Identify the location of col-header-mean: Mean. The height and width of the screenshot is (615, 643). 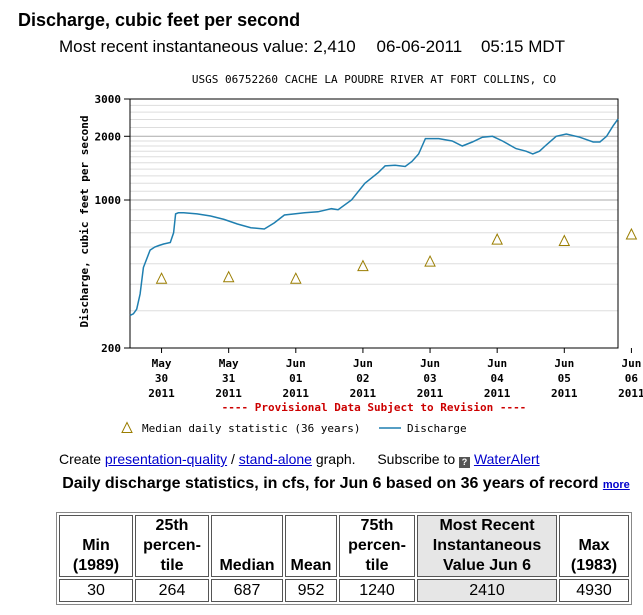
(311, 546).